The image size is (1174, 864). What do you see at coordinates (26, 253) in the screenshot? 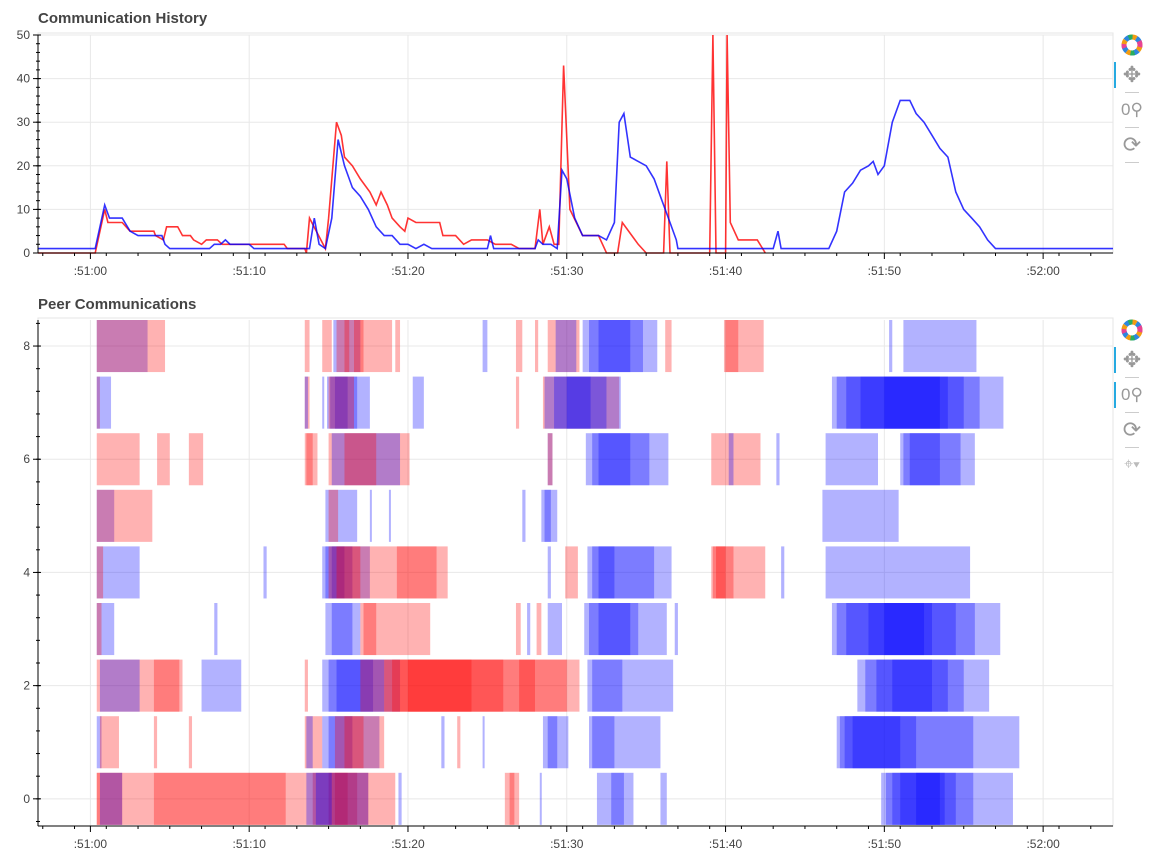
I see `y-tick-label: 0` at bounding box center [26, 253].